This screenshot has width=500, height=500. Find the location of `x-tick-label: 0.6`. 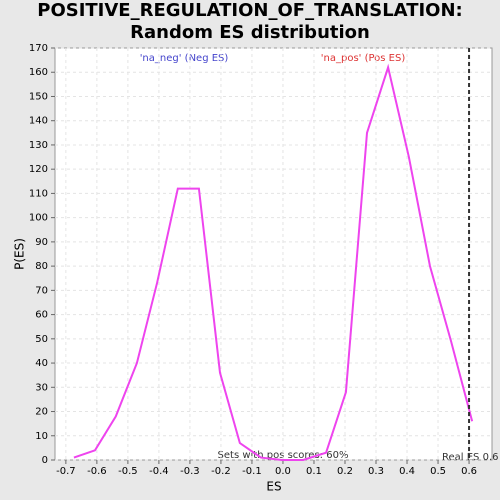

x-tick-label: 0.6 is located at coordinates (469, 471).